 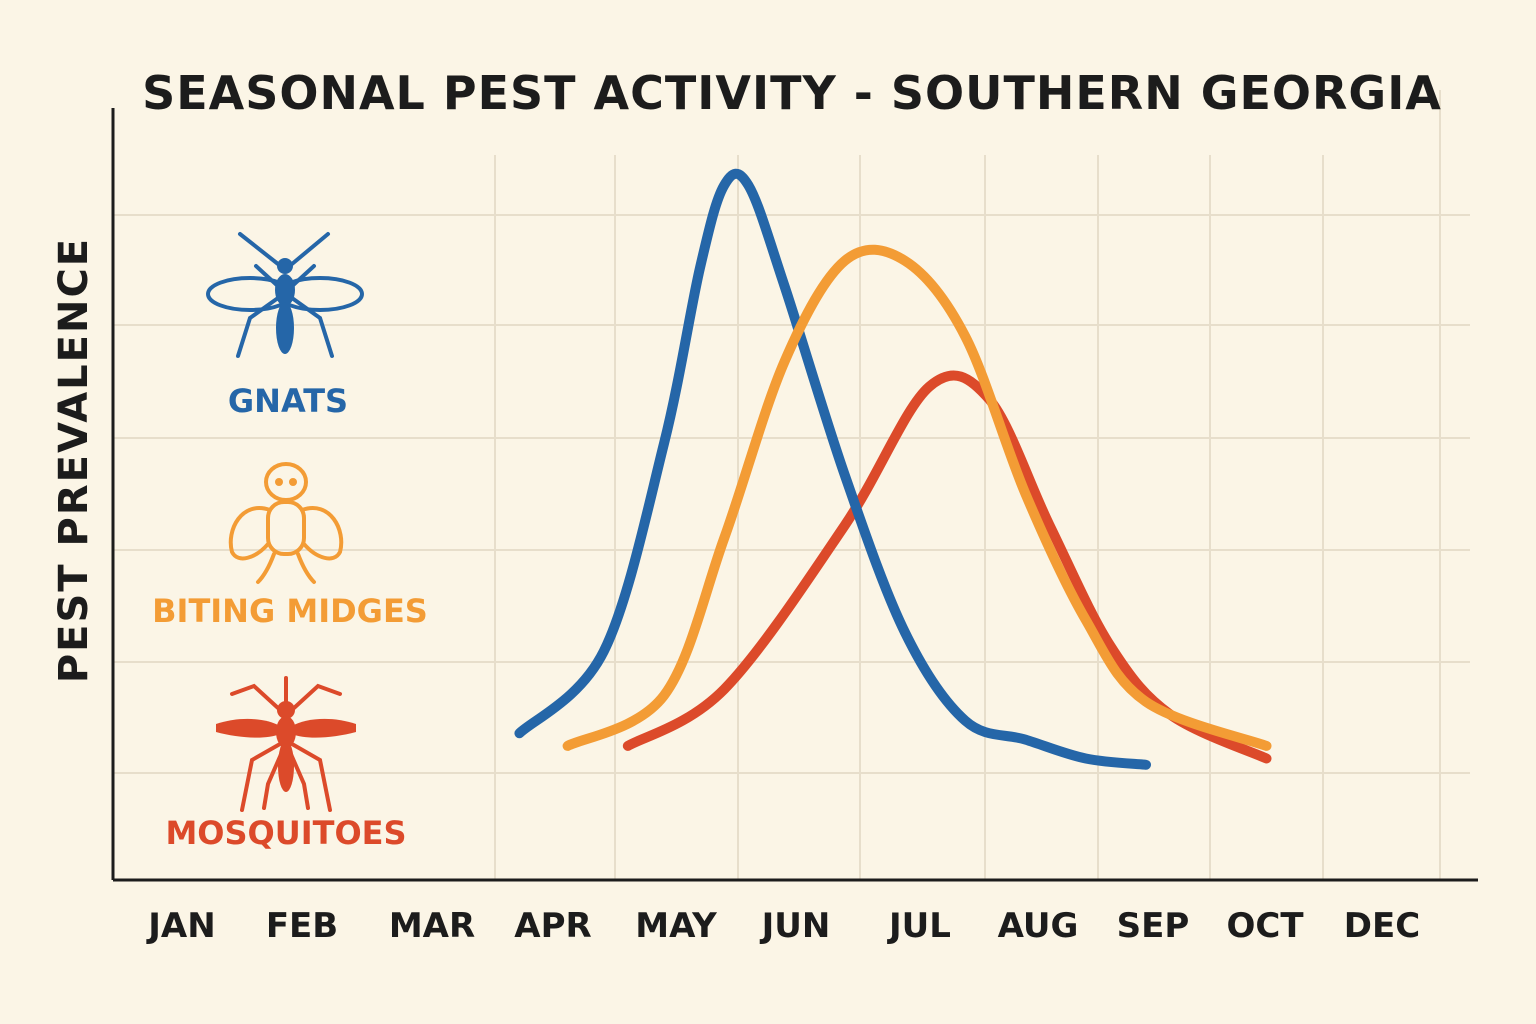 I want to click on legend-label-biting-midges: BITING MIDGES, so click(x=290, y=611).